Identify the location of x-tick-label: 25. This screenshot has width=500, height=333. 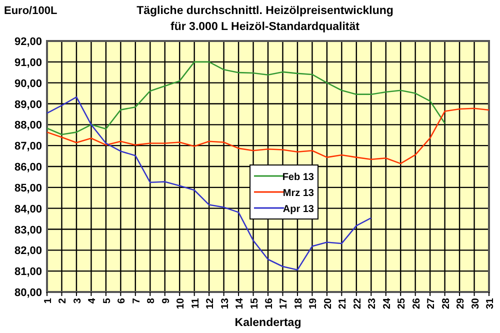
(402, 304).